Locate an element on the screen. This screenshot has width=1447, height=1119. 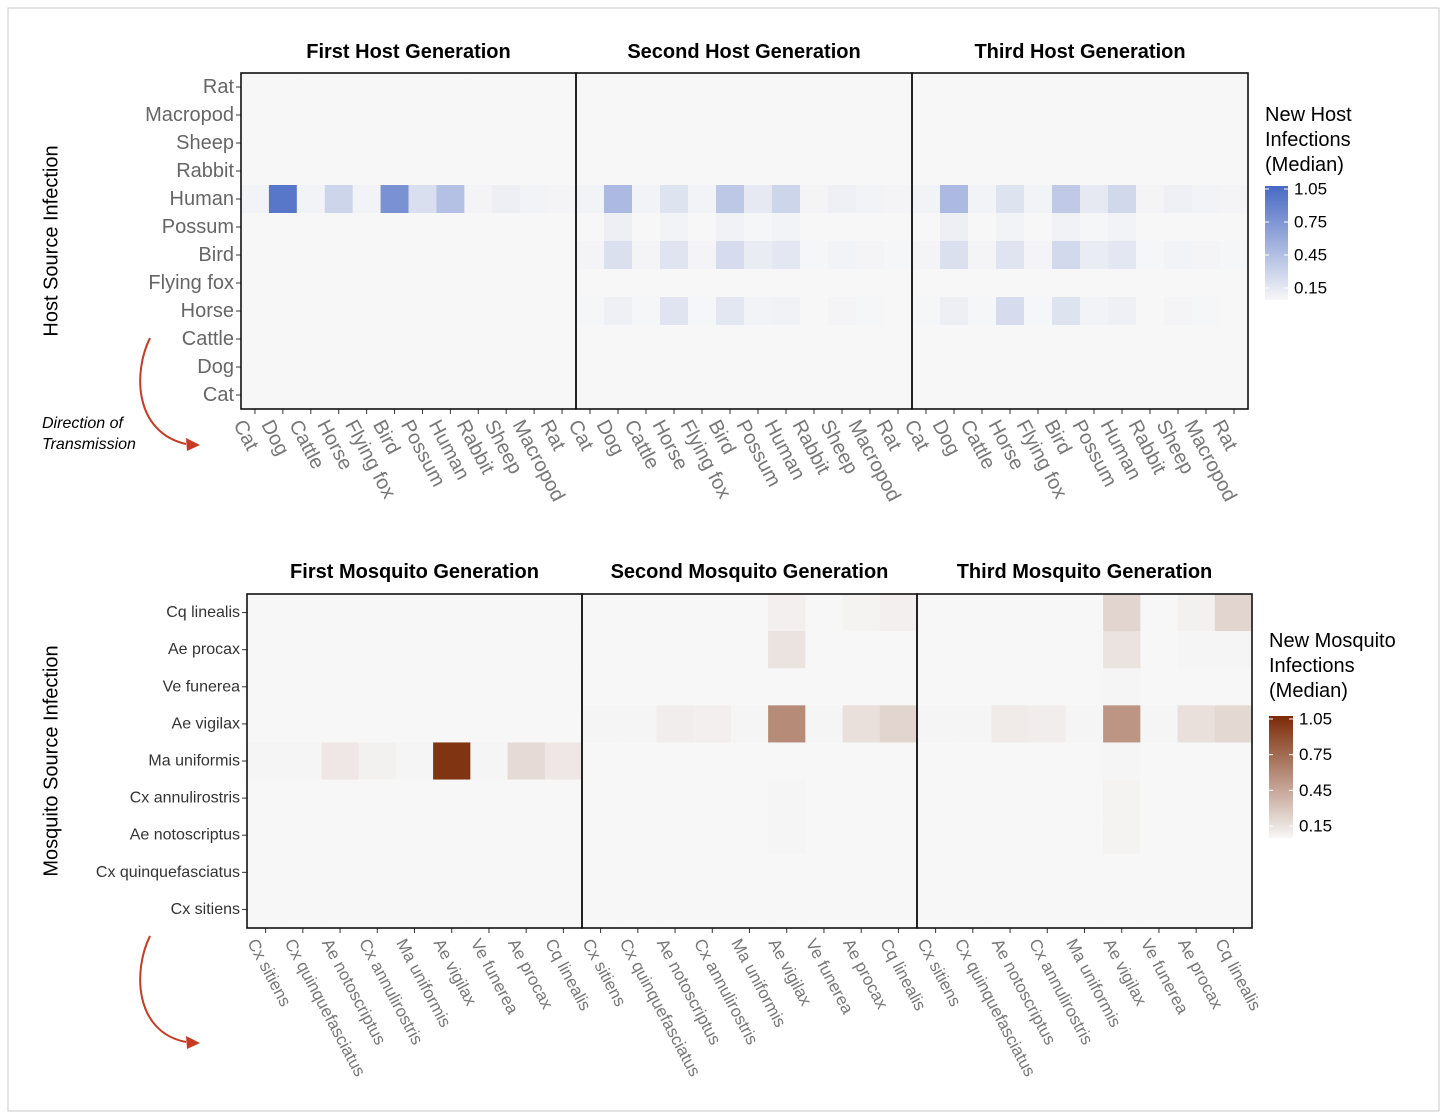
direction-arrow is located at coordinates (163, 989).